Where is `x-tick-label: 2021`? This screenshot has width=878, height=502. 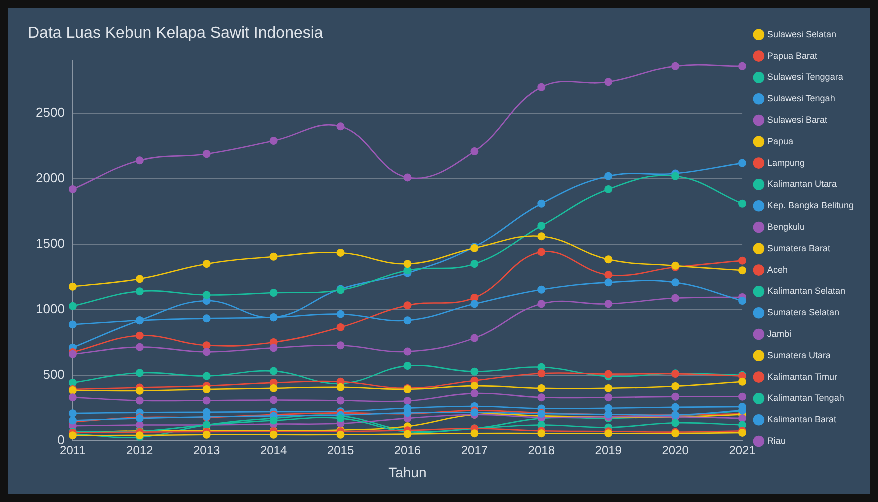
x-tick-label: 2021 is located at coordinates (742, 450).